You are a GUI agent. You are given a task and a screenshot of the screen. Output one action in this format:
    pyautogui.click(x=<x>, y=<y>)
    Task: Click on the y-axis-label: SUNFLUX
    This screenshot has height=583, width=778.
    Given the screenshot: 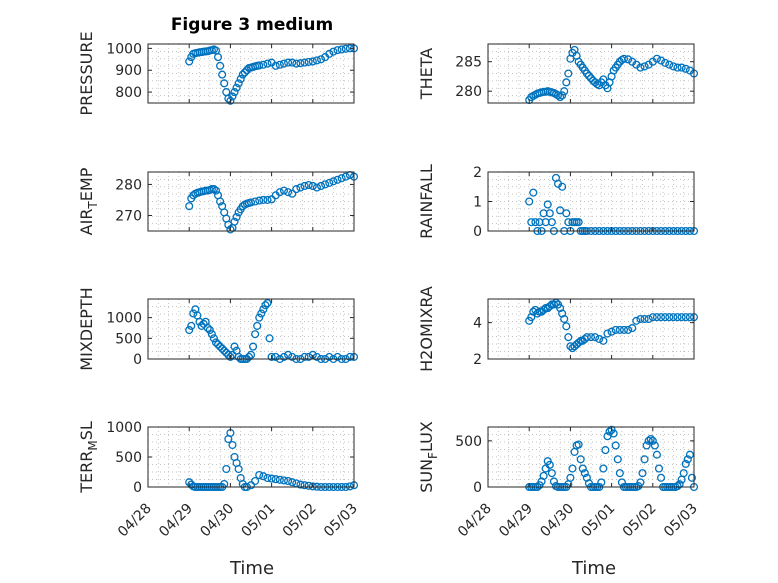 What is the action you would take?
    pyautogui.click(x=428, y=457)
    